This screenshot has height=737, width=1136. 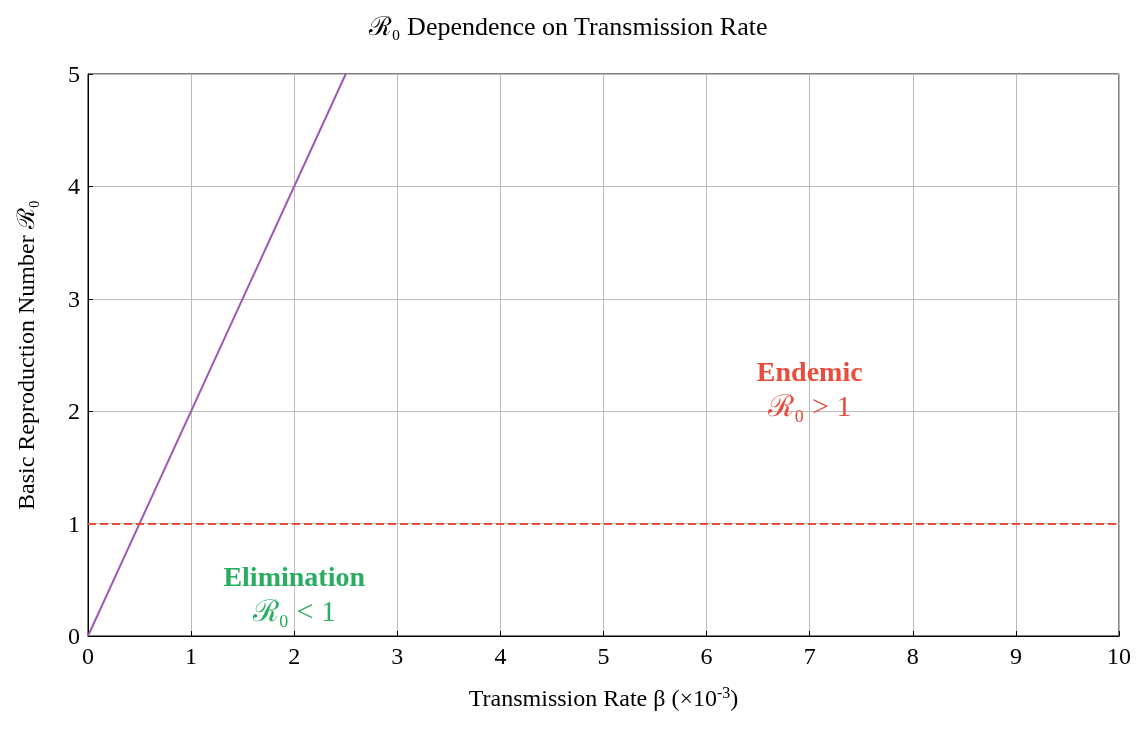 I want to click on x-tick-label: 6, so click(x=706, y=656).